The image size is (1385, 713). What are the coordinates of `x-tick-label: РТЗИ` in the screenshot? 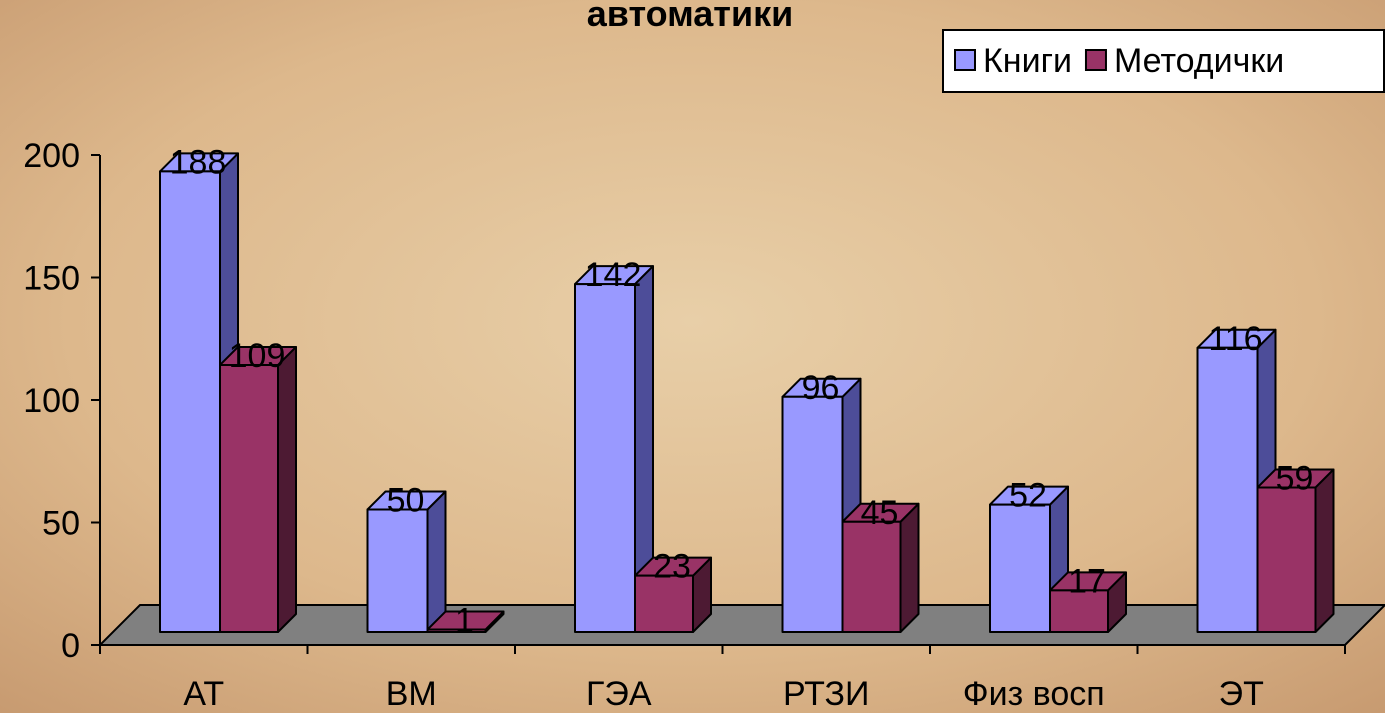 It's located at (826, 694).